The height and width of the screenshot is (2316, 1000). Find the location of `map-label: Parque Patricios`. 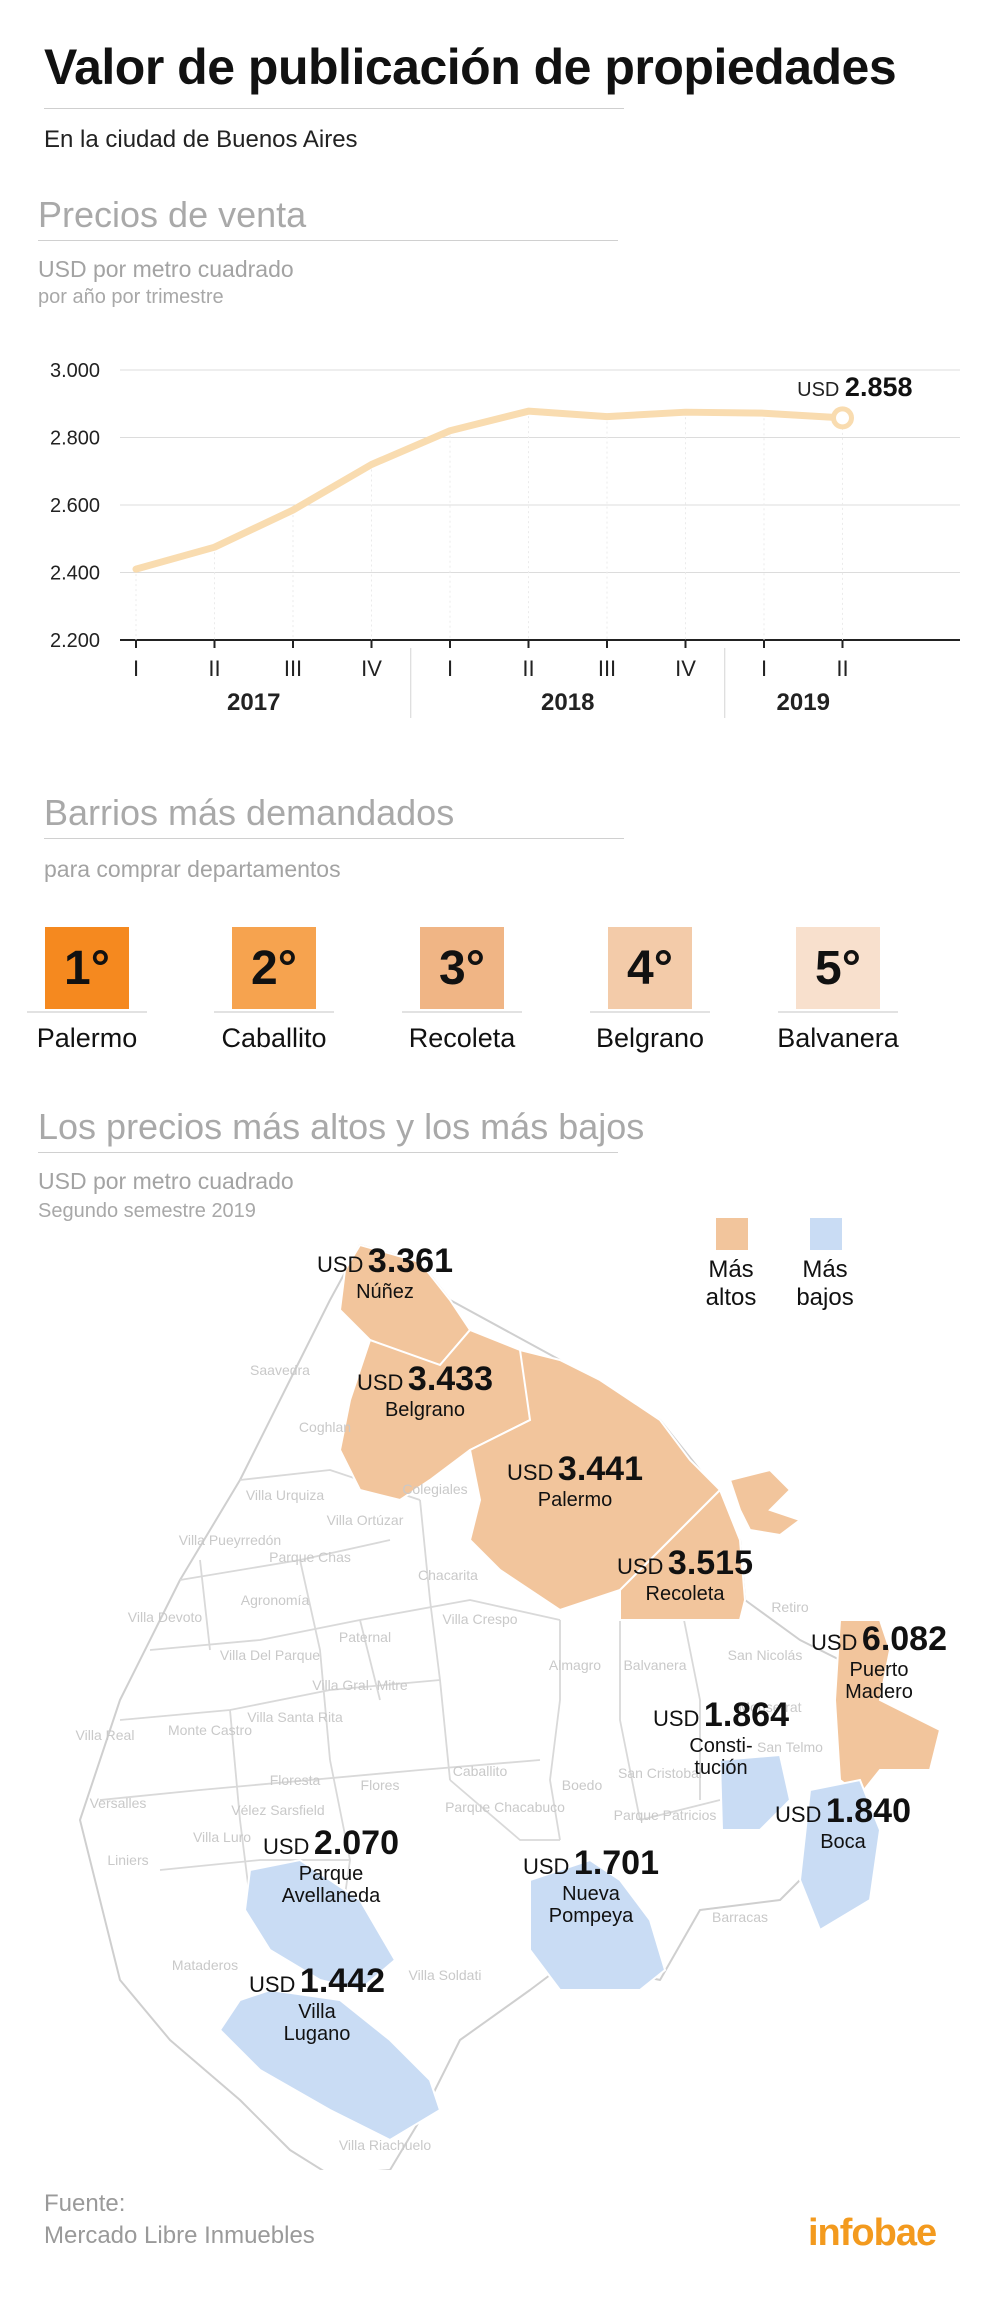

map-label: Parque Patricios is located at coordinates (665, 1815).